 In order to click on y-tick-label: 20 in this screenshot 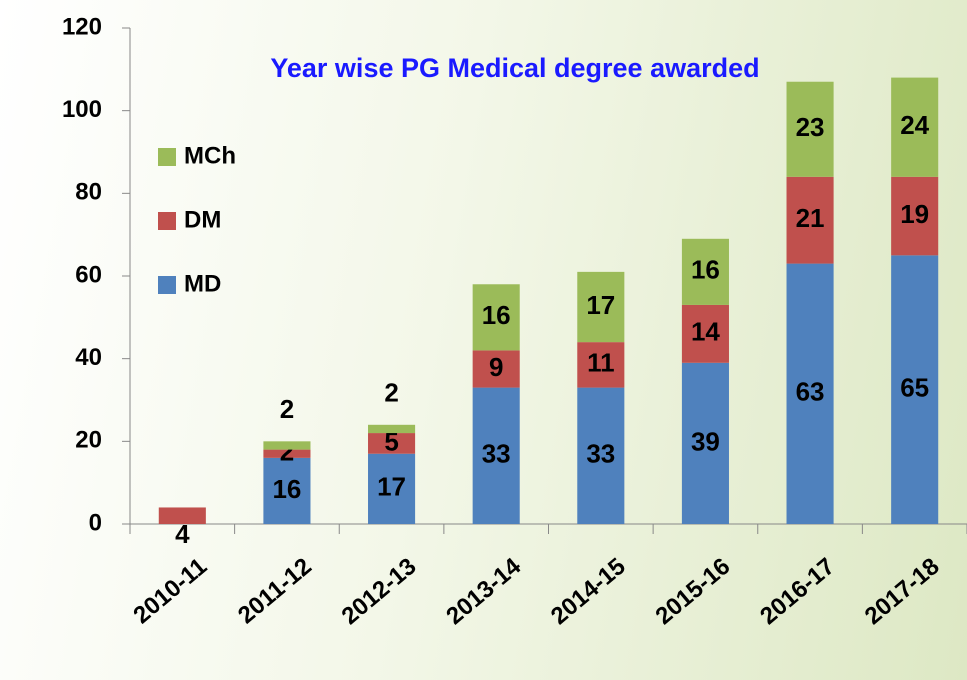, I will do `click(88, 440)`.